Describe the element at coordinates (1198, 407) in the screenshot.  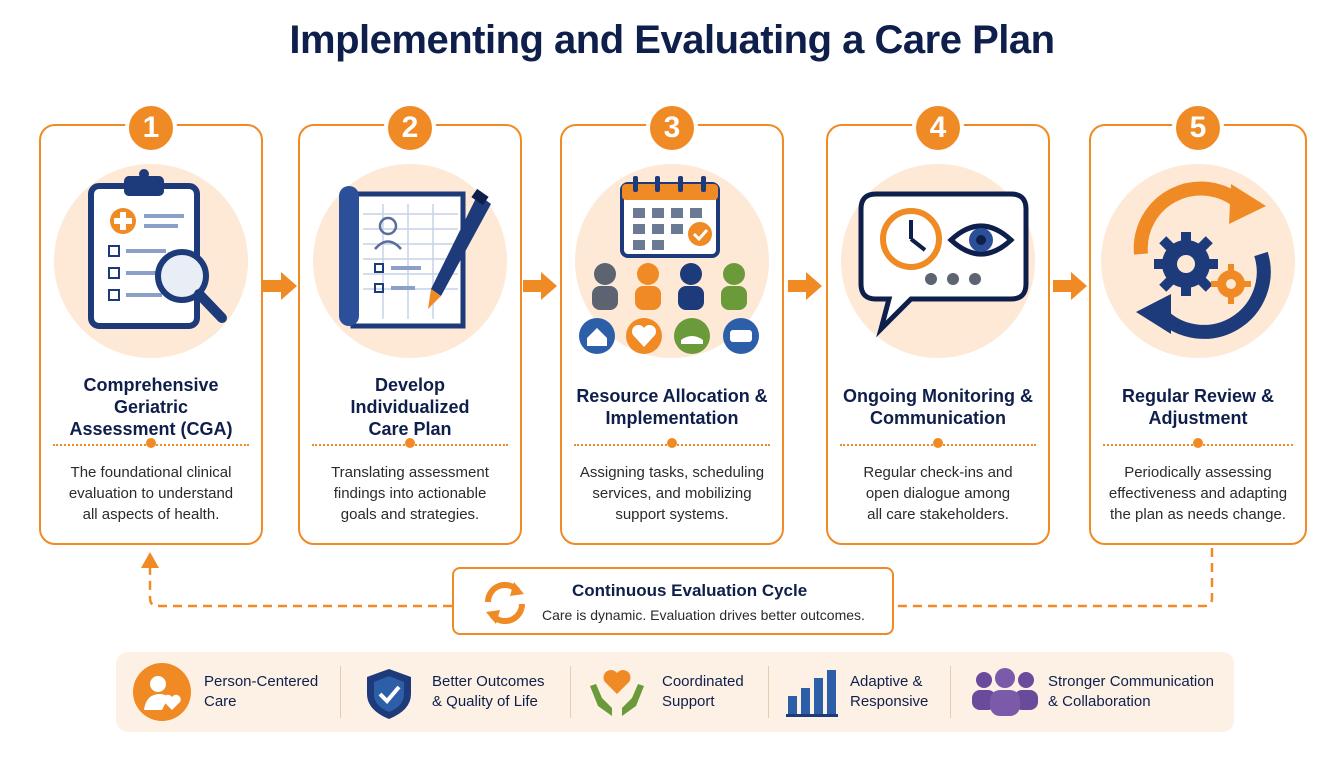
I see `step-title: Regular Review & Adjustment` at that location.